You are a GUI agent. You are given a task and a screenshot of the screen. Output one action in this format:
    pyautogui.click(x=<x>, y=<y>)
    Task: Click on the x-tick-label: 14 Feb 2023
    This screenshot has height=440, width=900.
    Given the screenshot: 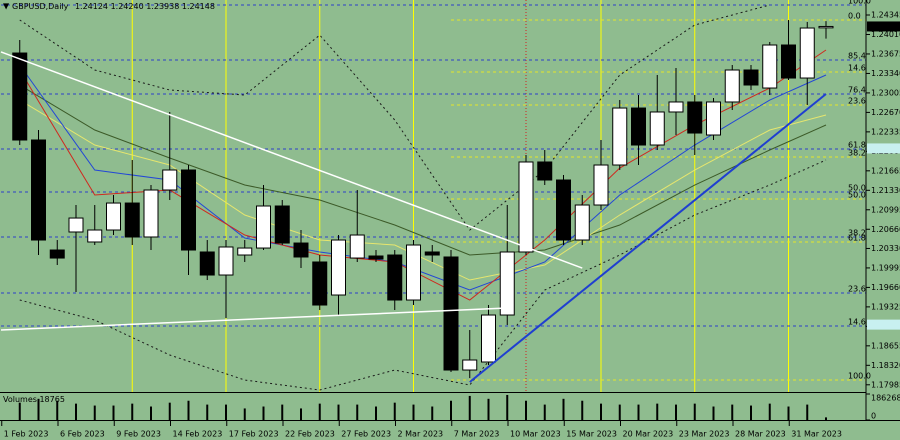 What is the action you would take?
    pyautogui.click(x=198, y=434)
    